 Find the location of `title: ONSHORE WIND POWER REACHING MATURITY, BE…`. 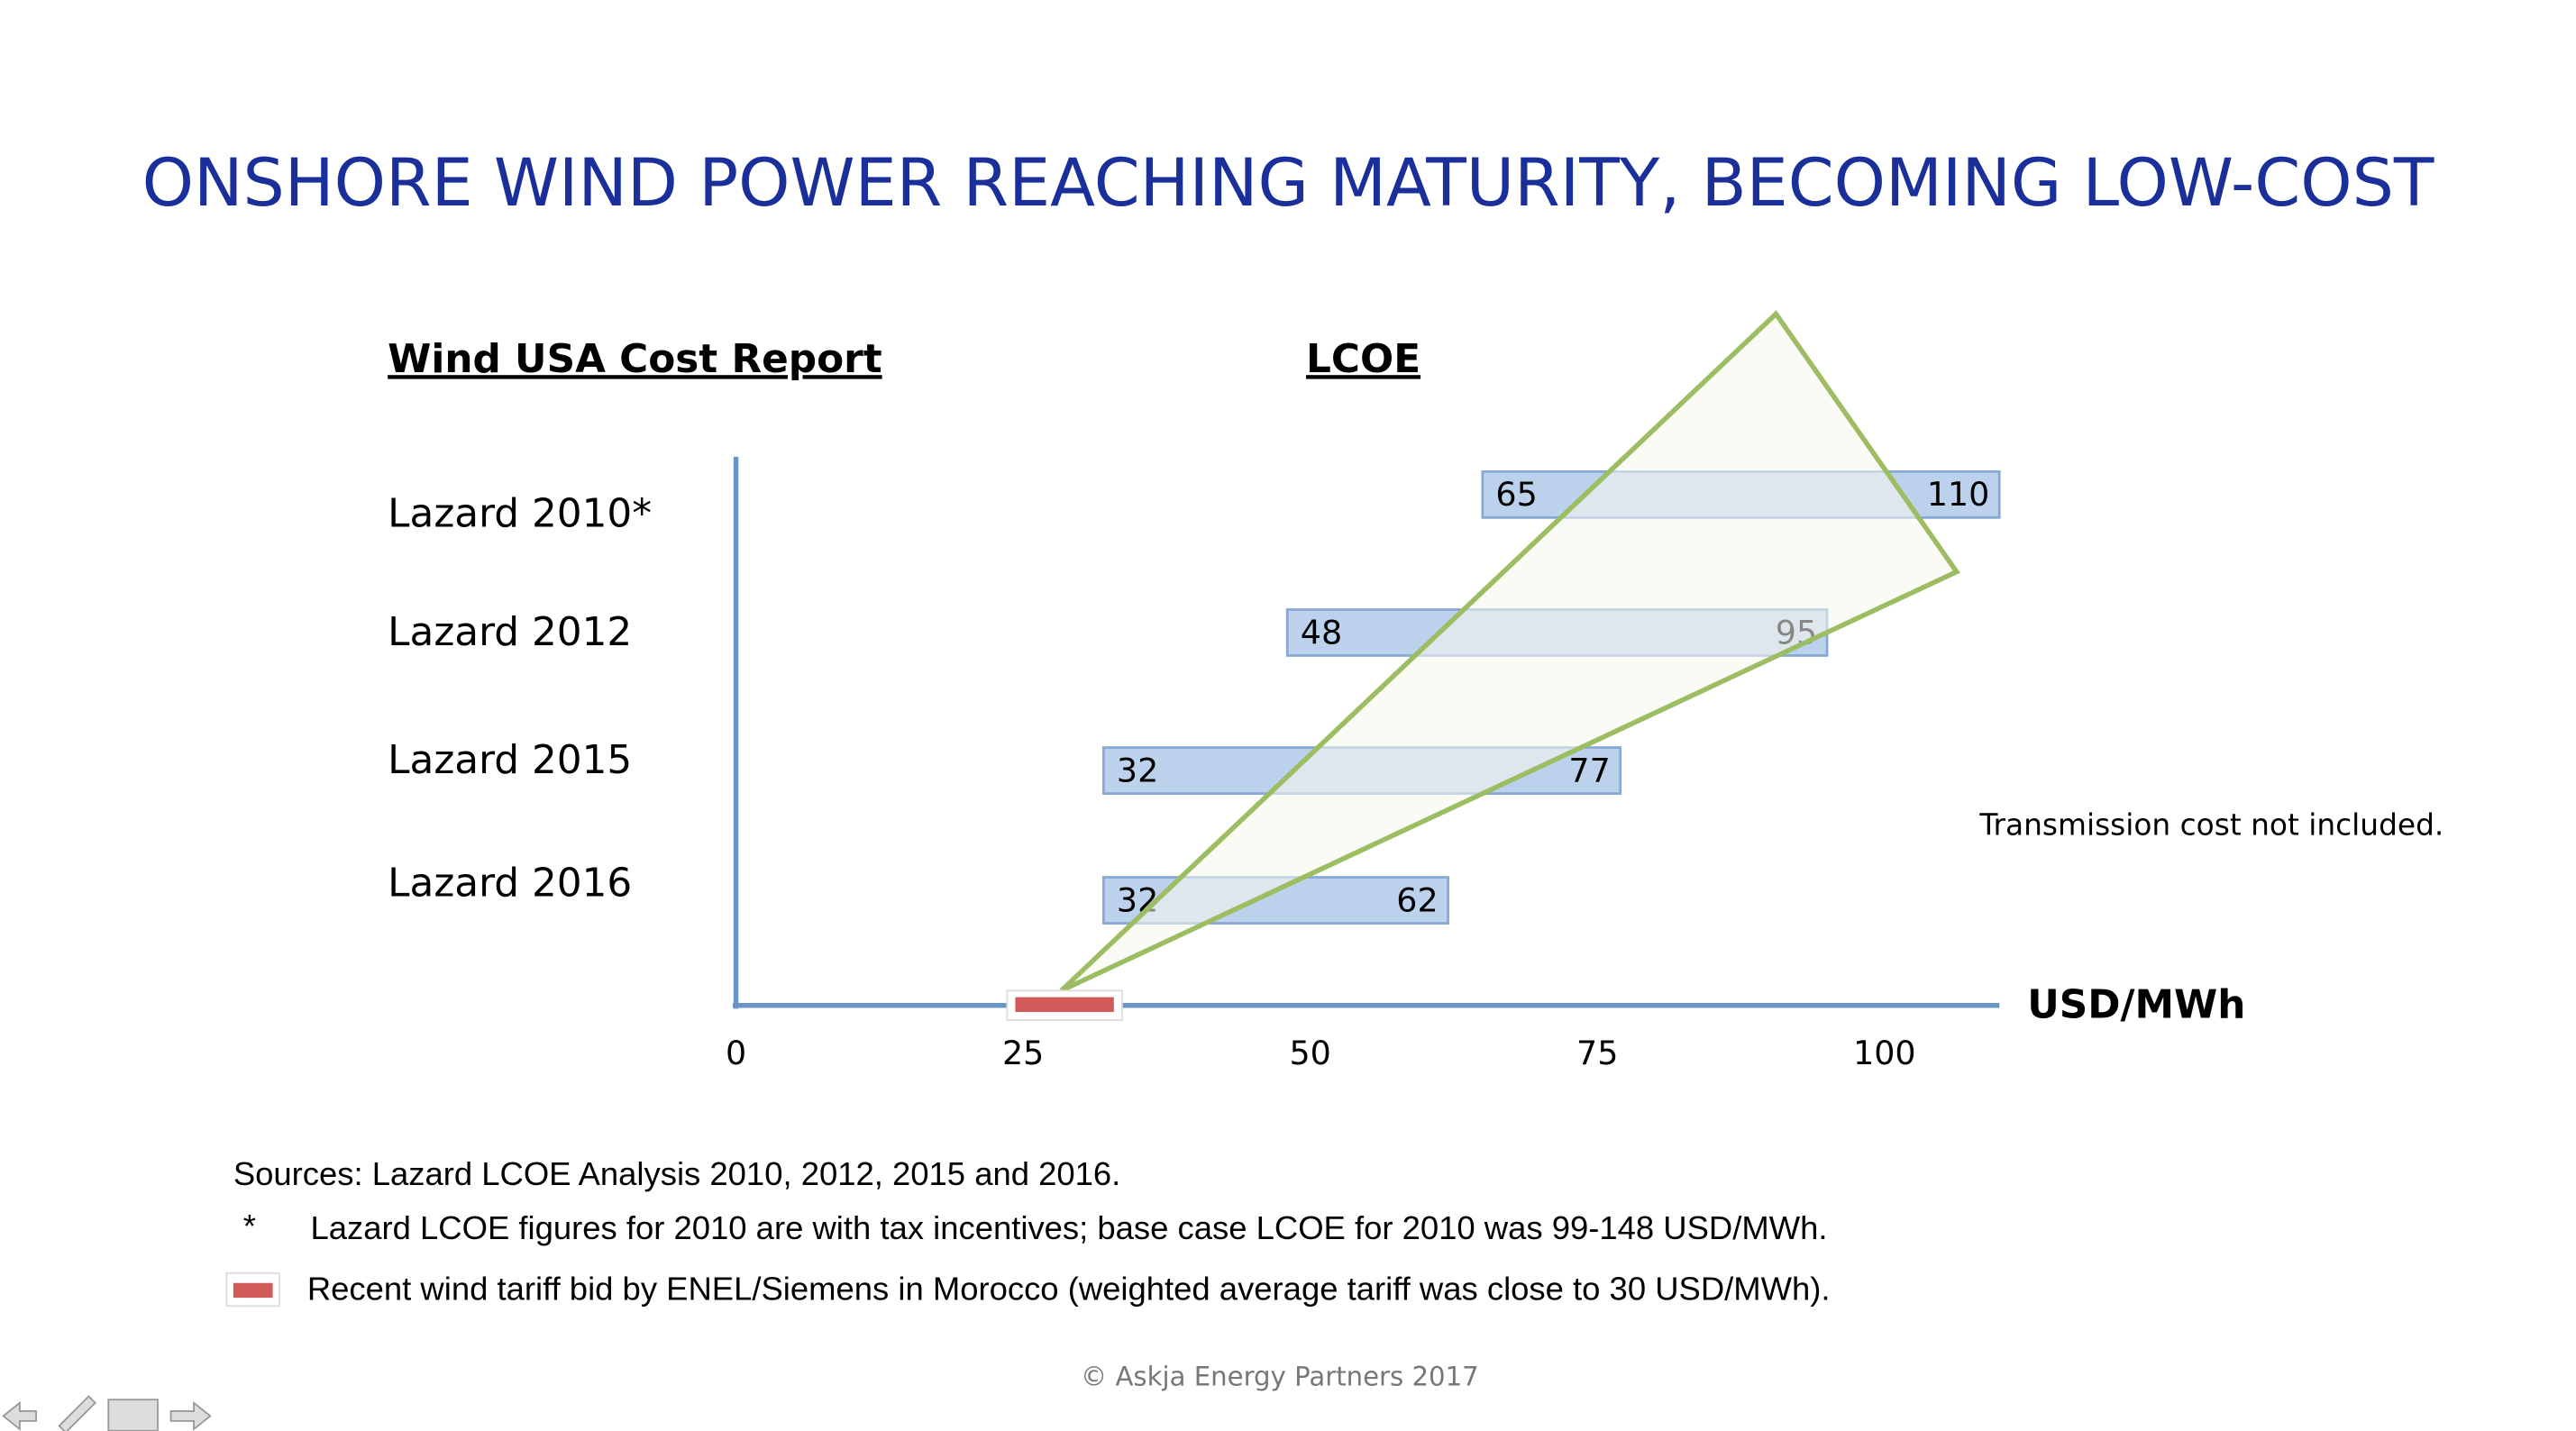

title: ONSHORE WIND POWER REACHING MATURITY, BE… is located at coordinates (1288, 183).